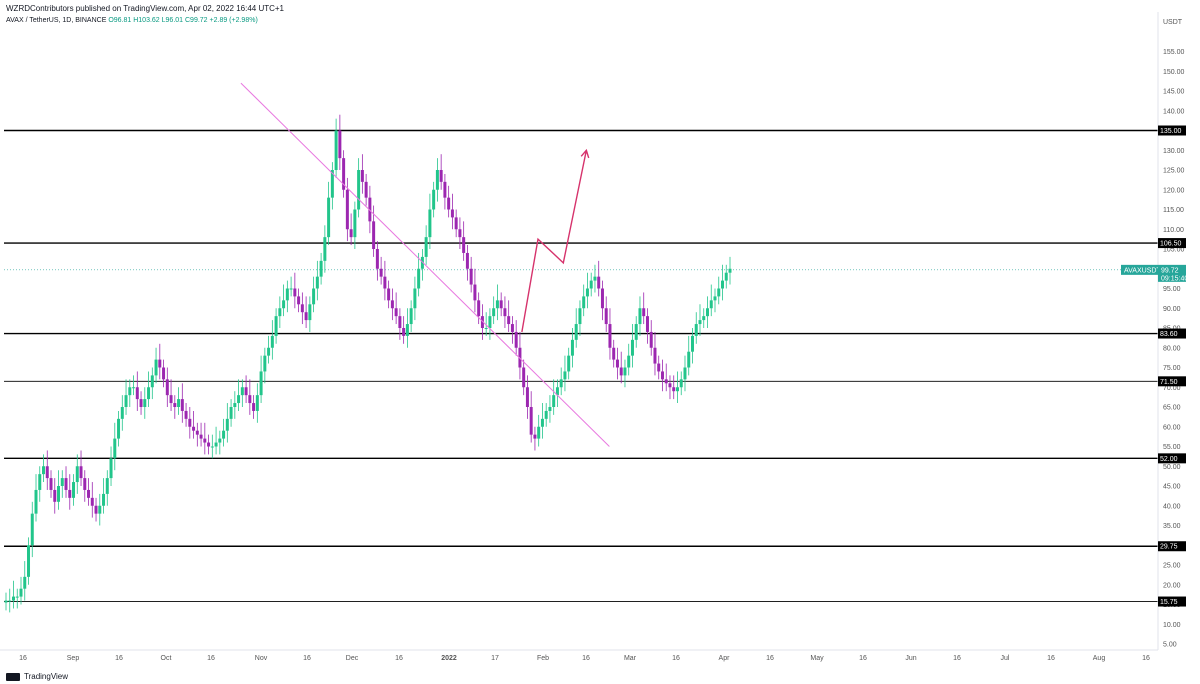 The image size is (1200, 684). Describe the element at coordinates (352, 658) in the screenshot. I see `x-tick-label: Dec` at that location.